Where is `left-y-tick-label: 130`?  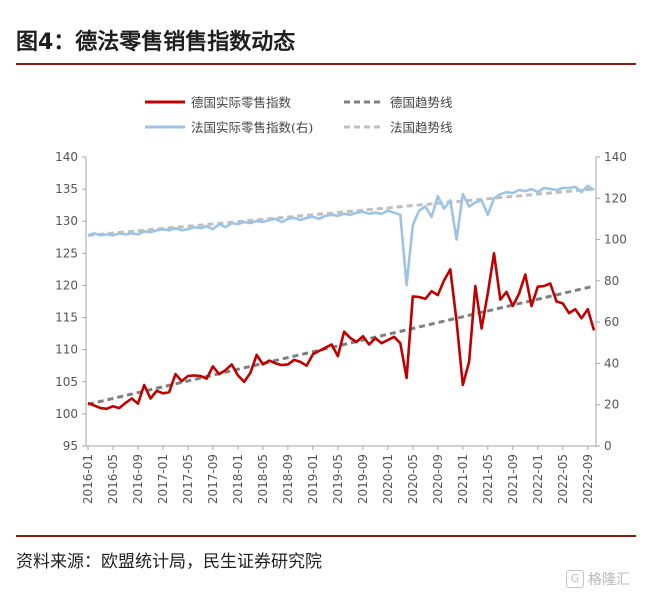
left-y-tick-label: 130 is located at coordinates (66, 221).